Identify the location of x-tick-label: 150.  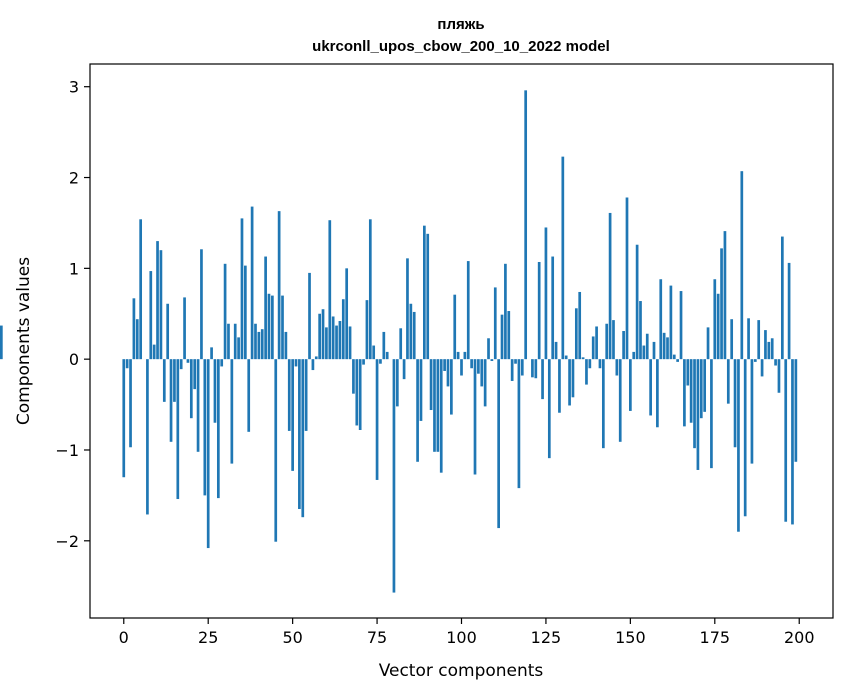
(630, 637).